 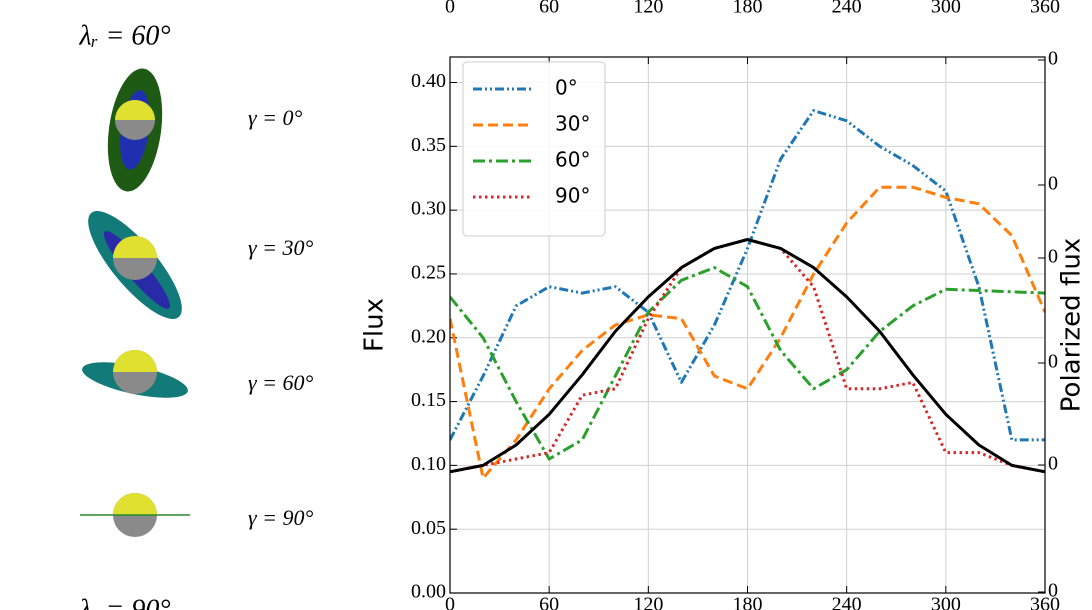 What do you see at coordinates (428, 400) in the screenshot?
I see `y-tick-label: 0.15` at bounding box center [428, 400].